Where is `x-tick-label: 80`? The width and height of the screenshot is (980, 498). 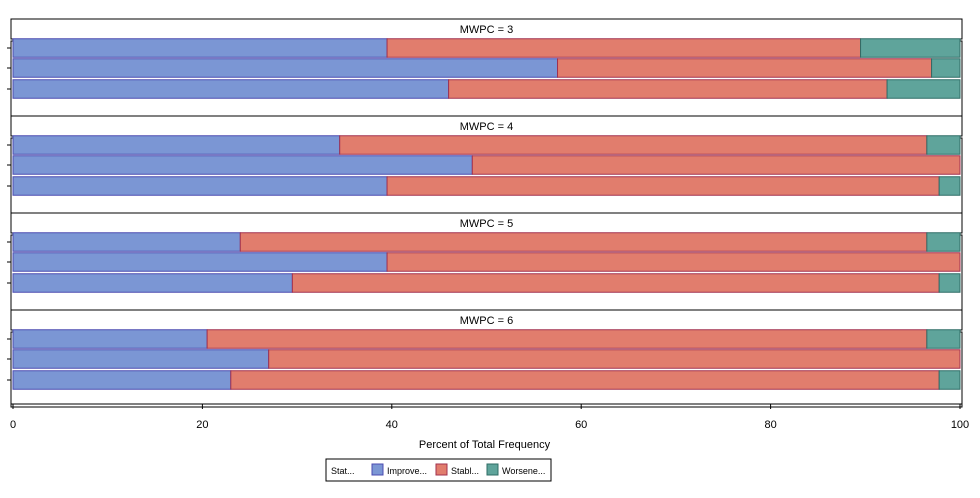 x-tick-label: 80 is located at coordinates (770, 425).